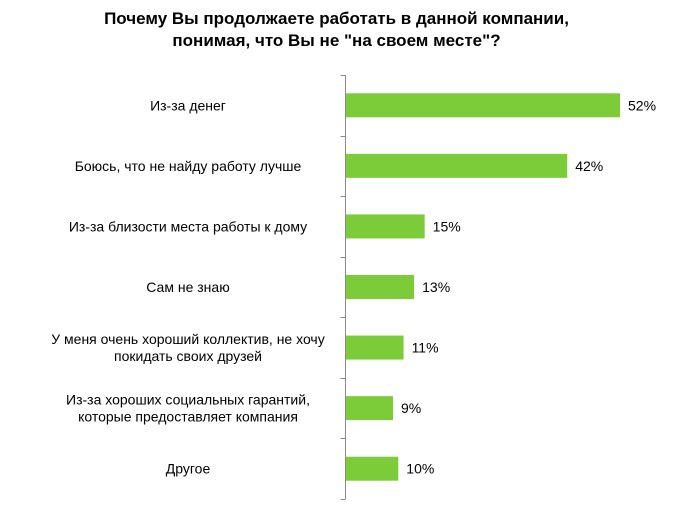 This screenshot has width=673, height=519. I want to click on category-label-line: которые предоставляет компания, so click(188, 417).